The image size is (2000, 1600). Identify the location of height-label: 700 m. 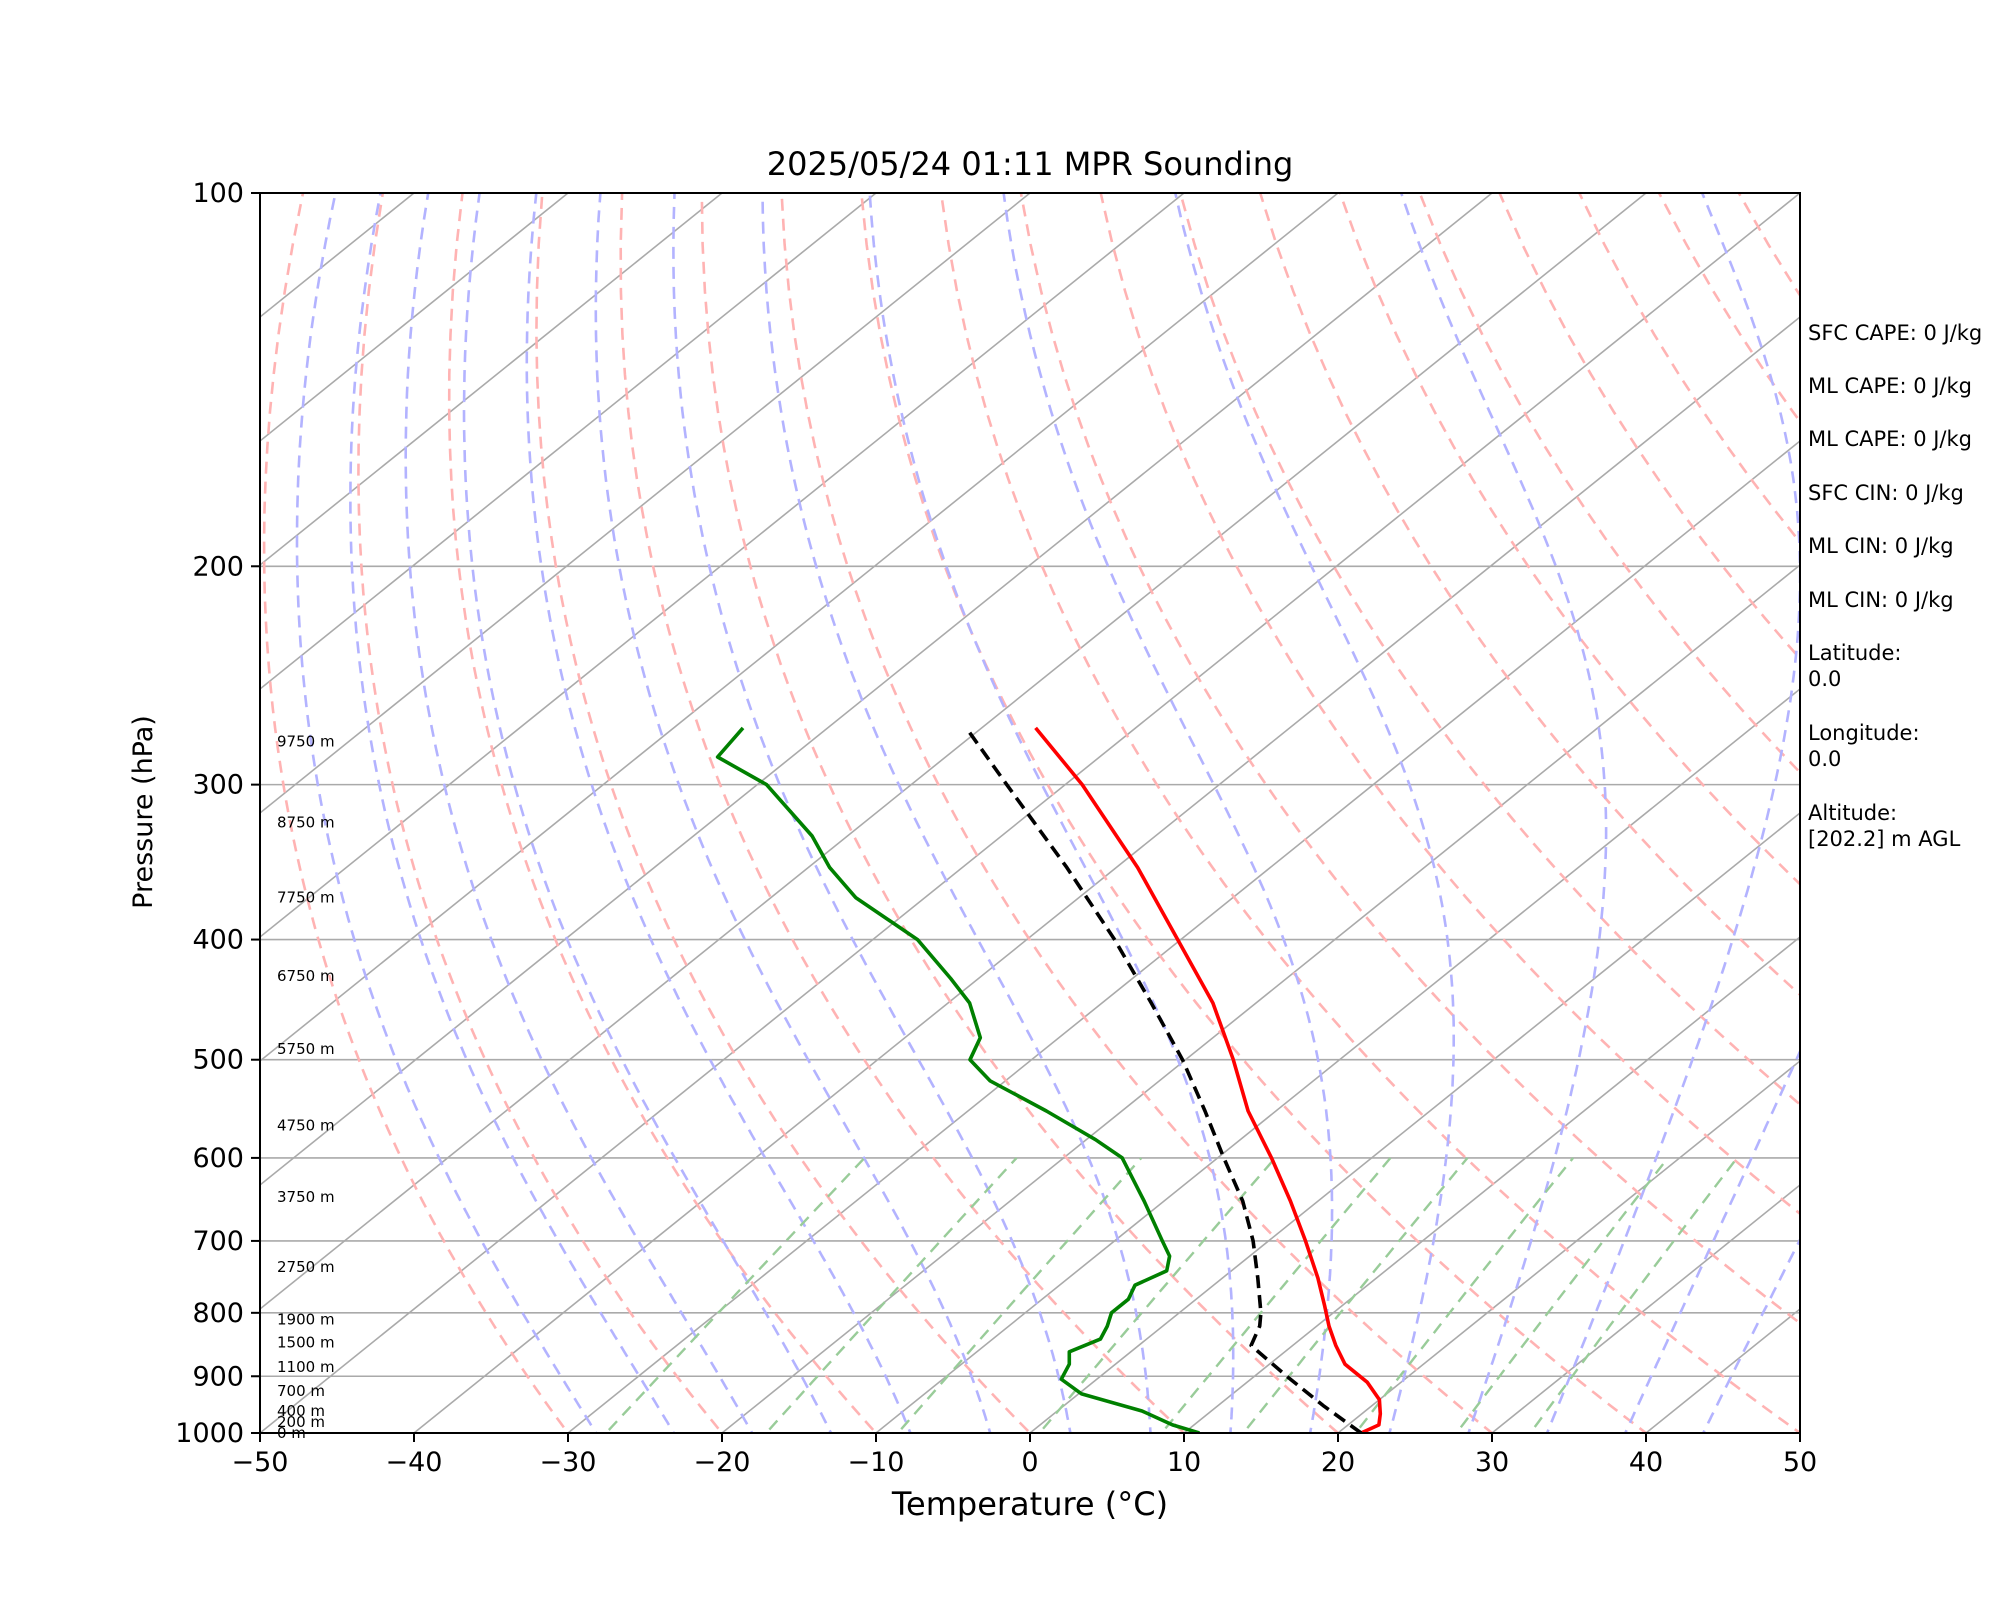
(301, 1391).